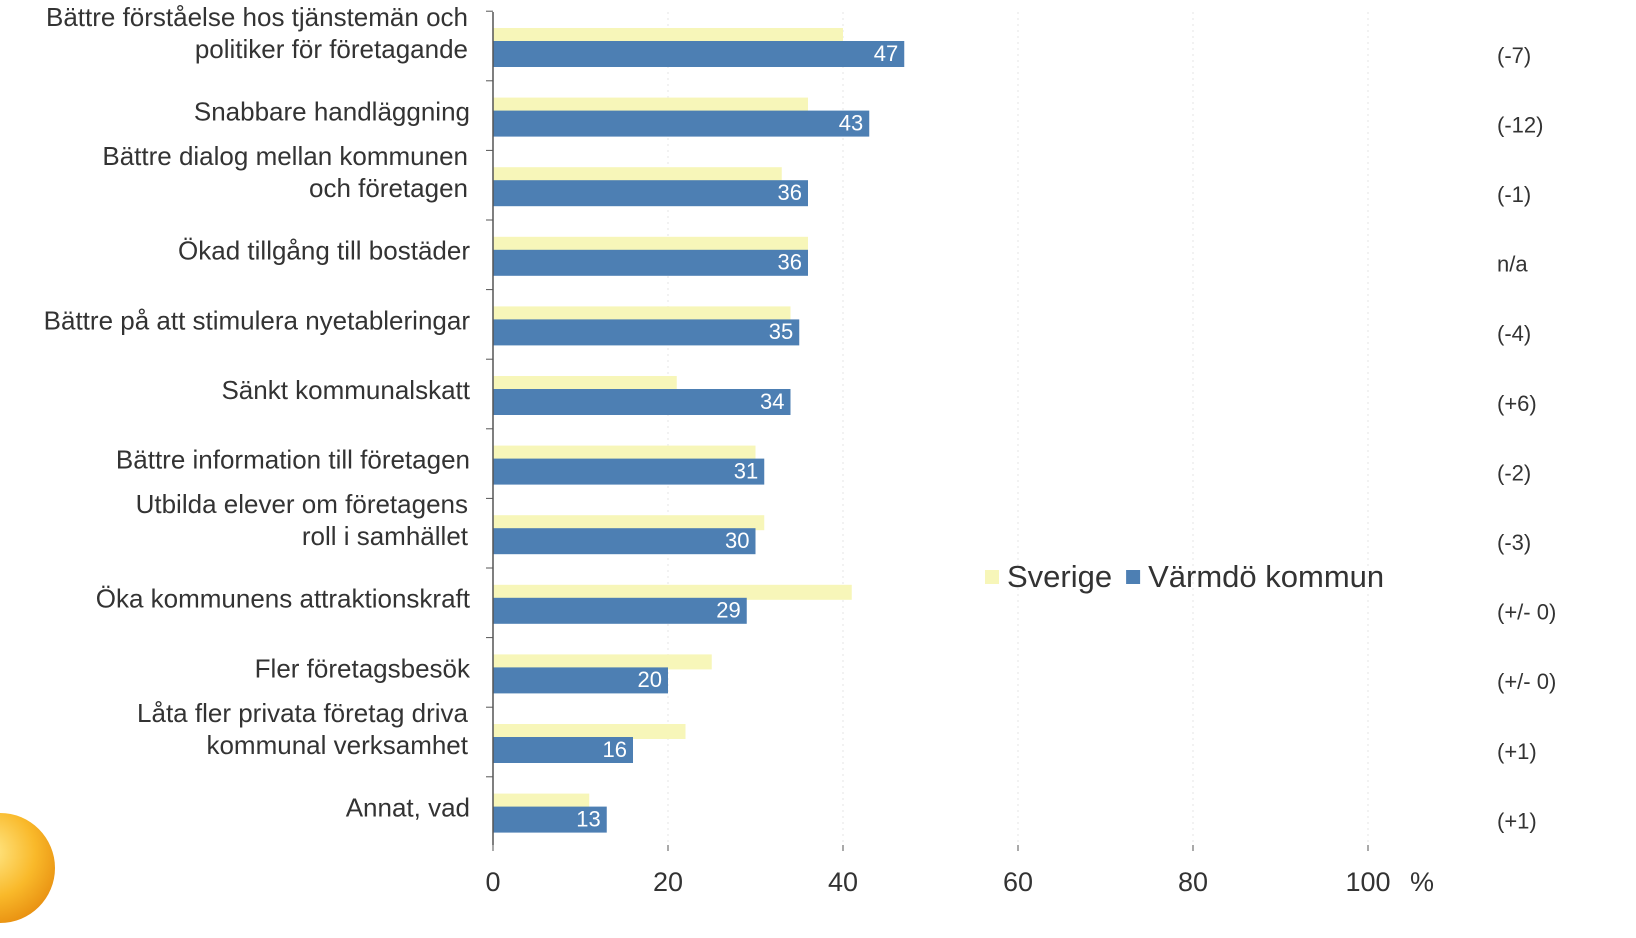 The height and width of the screenshot is (938, 1636). What do you see at coordinates (492, 882) in the screenshot?
I see `x-tick-label: 0` at bounding box center [492, 882].